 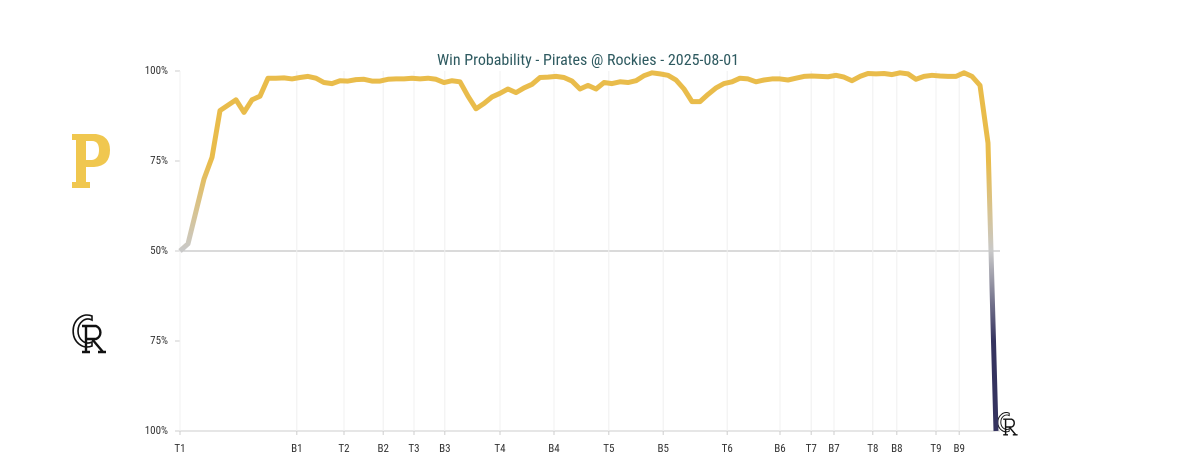 What do you see at coordinates (727, 448) in the screenshot?
I see `x-tick-label: T6` at bounding box center [727, 448].